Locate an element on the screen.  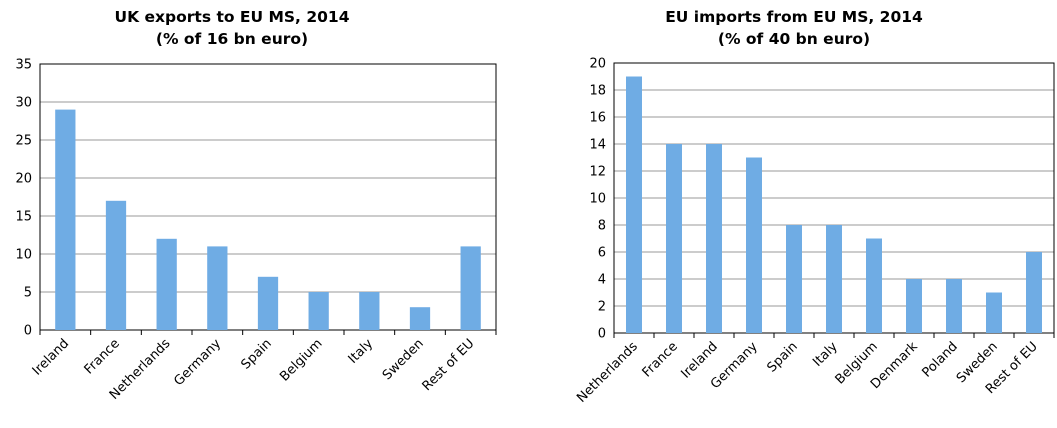
chart-subtitle: (% of 16 bn euro) is located at coordinates (232, 39).